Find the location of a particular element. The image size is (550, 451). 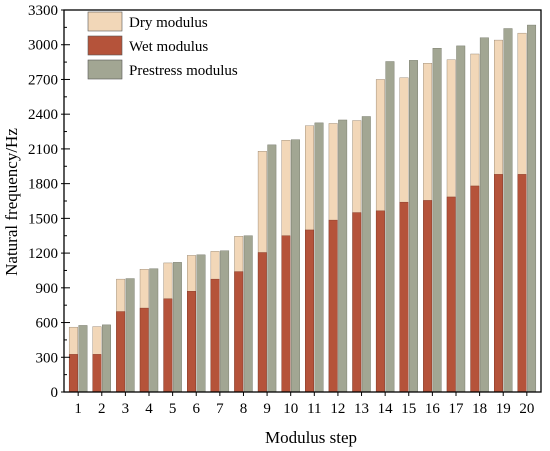

y-tick-label: 600 is located at coordinates (47, 324).